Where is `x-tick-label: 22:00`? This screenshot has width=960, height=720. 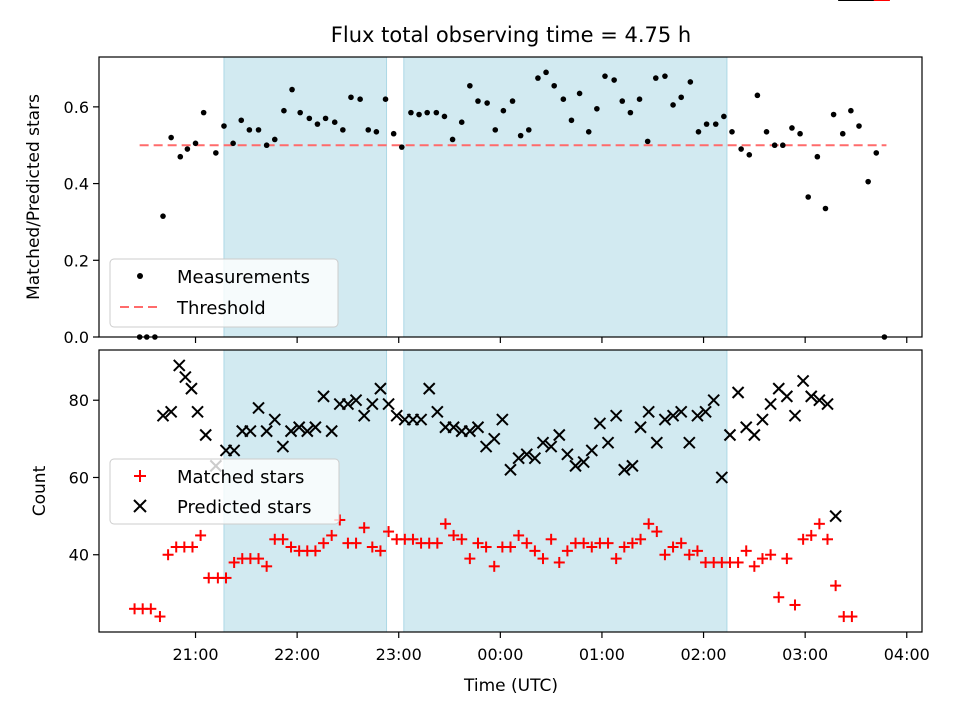 x-tick-label: 22:00 is located at coordinates (297, 654).